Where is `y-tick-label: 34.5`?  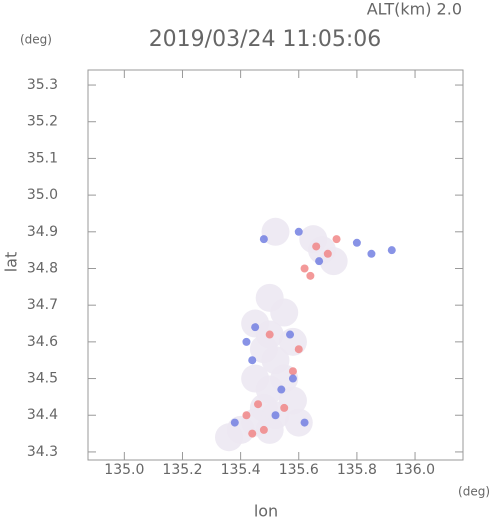
y-tick-label: 34.5 is located at coordinates (42, 379).